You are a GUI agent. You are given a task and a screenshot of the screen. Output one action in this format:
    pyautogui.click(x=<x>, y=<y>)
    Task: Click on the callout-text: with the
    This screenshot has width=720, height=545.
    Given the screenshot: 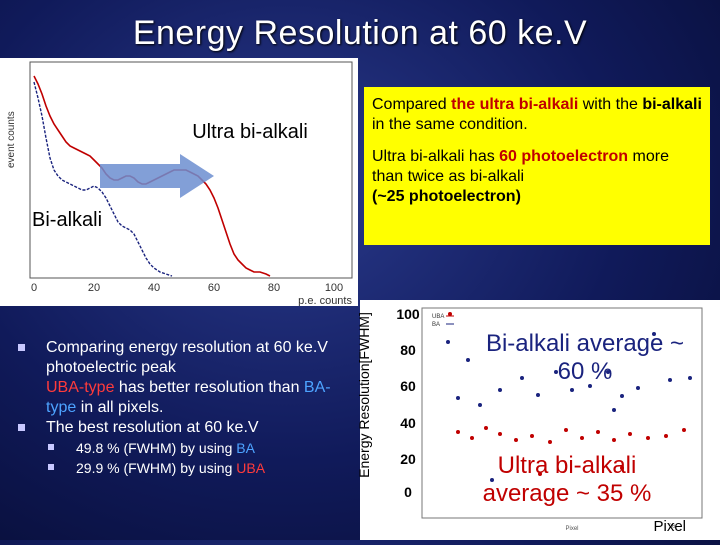 What is the action you would take?
    pyautogui.click(x=610, y=104)
    